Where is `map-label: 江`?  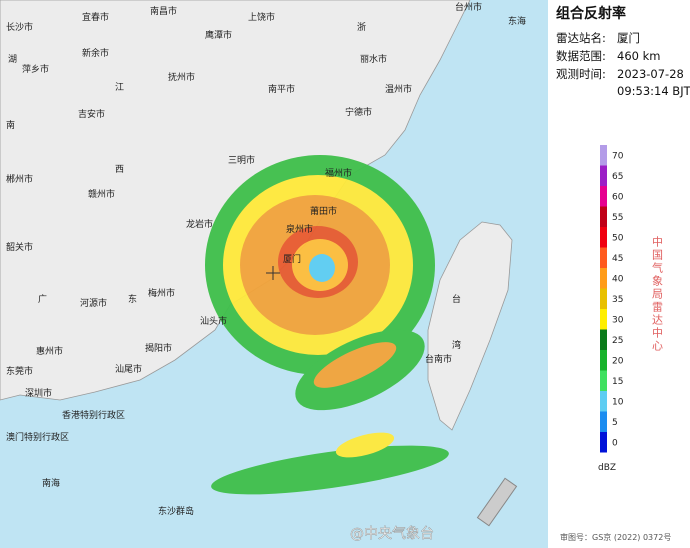
map-label: 江 is located at coordinates (119, 87).